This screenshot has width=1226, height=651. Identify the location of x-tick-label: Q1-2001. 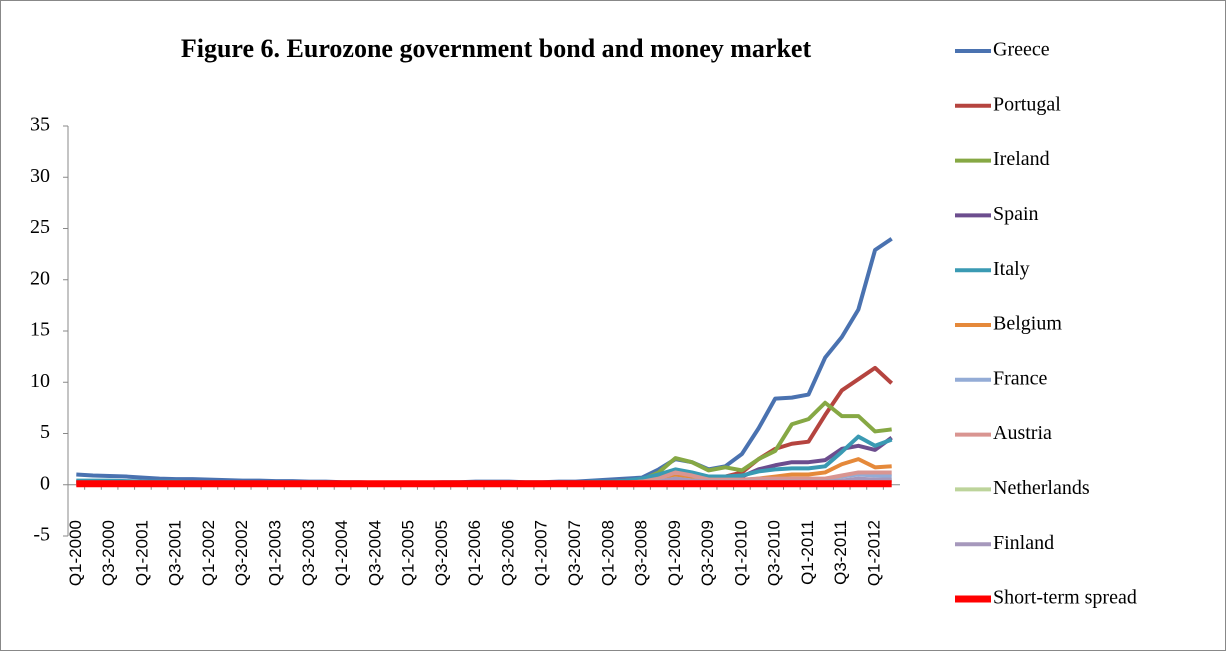
(141, 553).